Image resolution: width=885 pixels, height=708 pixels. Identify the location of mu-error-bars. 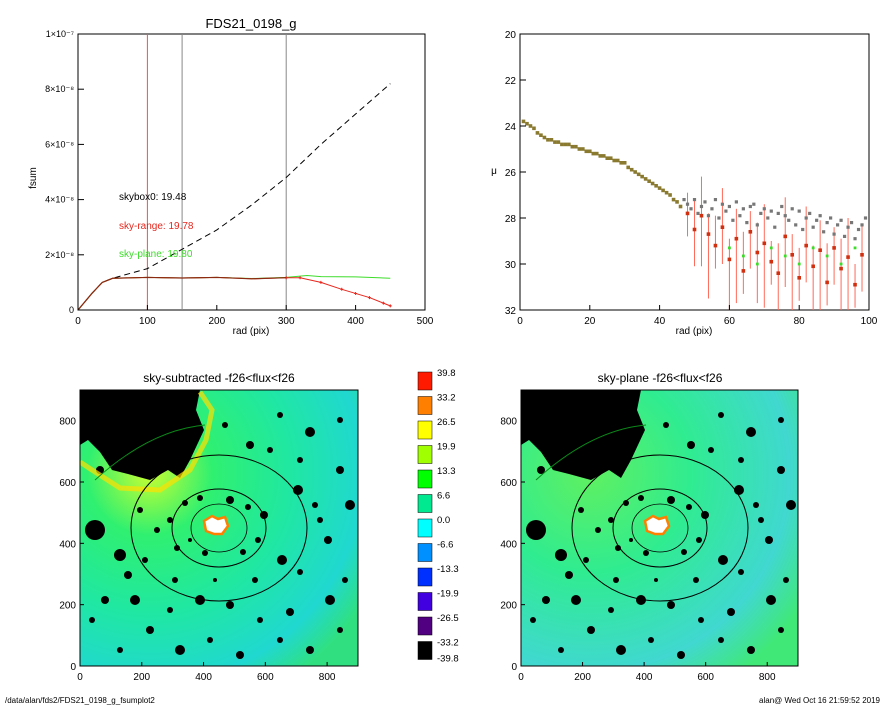
(775, 243).